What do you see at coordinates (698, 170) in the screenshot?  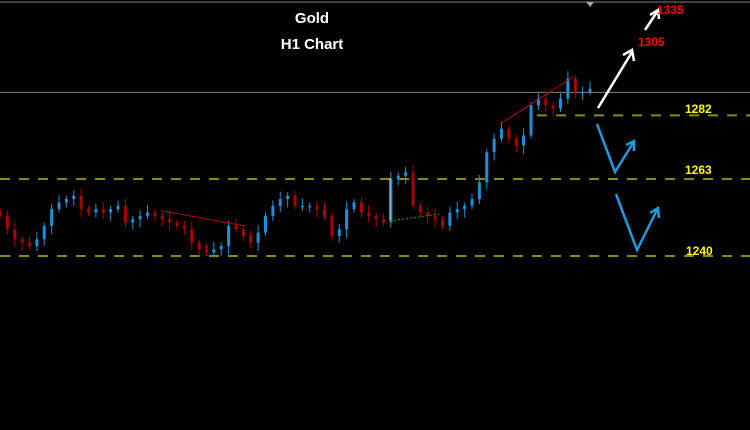 I see `level-label-1263: 1263` at bounding box center [698, 170].